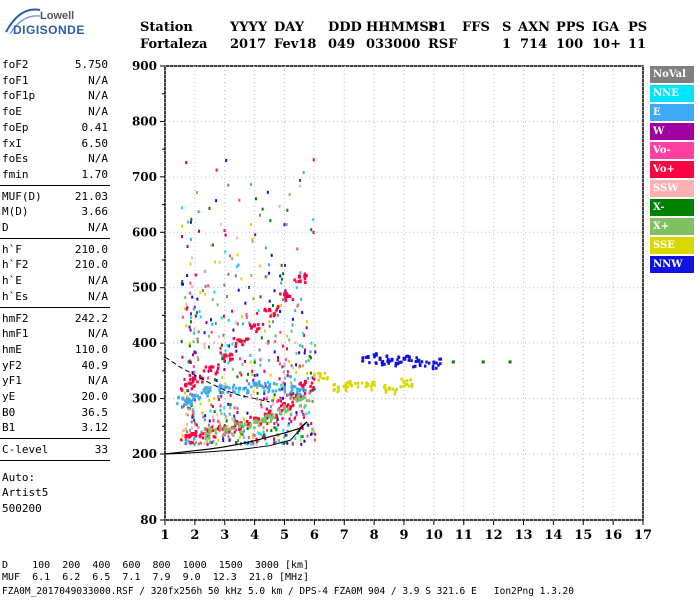 This screenshot has width=700, height=600. Describe the element at coordinates (5, 227) in the screenshot. I see `param-name: D` at that location.